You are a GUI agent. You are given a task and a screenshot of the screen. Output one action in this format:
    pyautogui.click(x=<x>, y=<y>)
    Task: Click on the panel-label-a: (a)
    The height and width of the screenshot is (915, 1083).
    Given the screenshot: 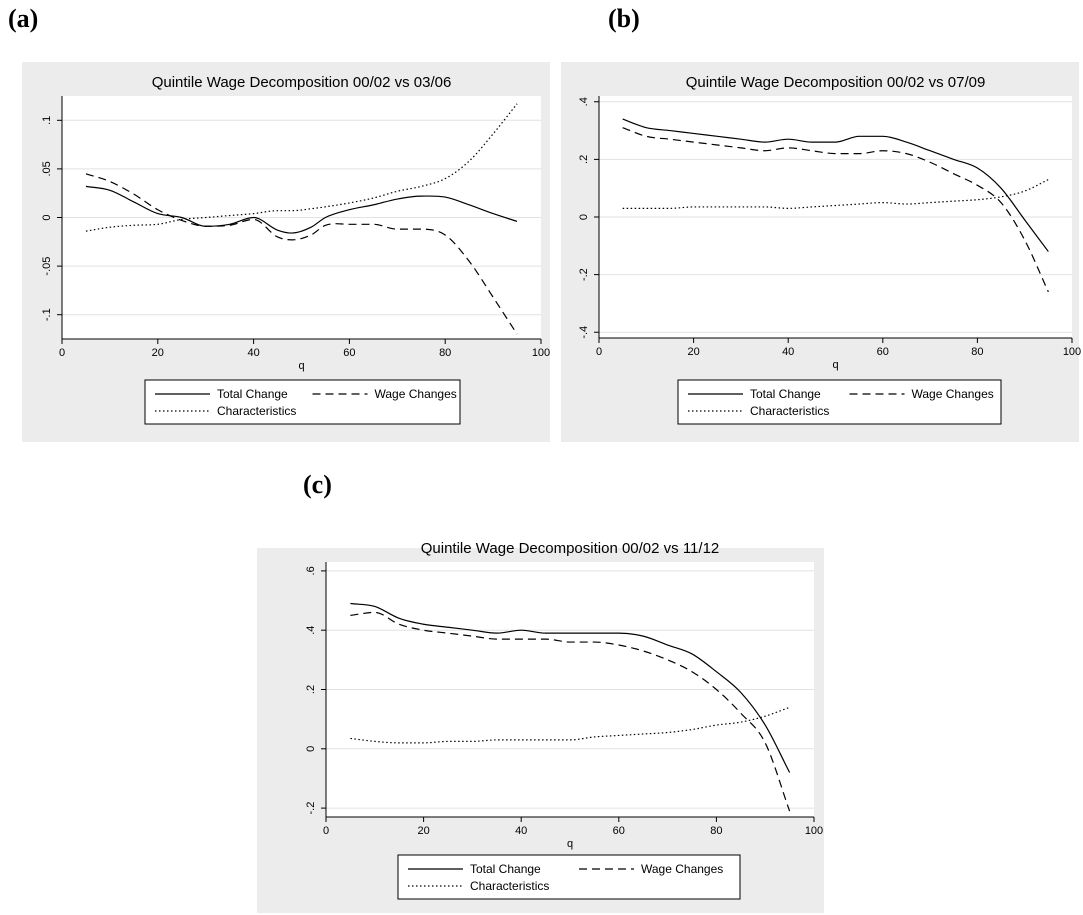 What is the action you would take?
    pyautogui.click(x=23, y=18)
    